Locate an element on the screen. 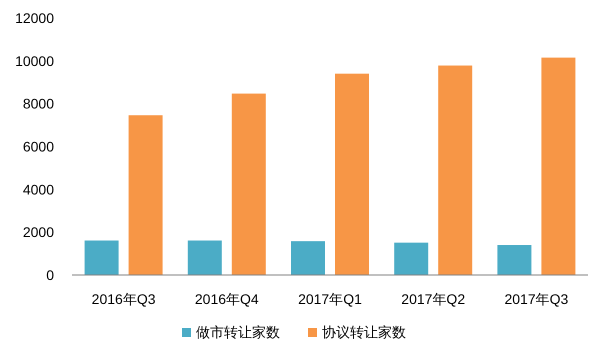 This screenshot has height=360, width=604. x-tick-label: 2016年Q3 is located at coordinates (124, 299).